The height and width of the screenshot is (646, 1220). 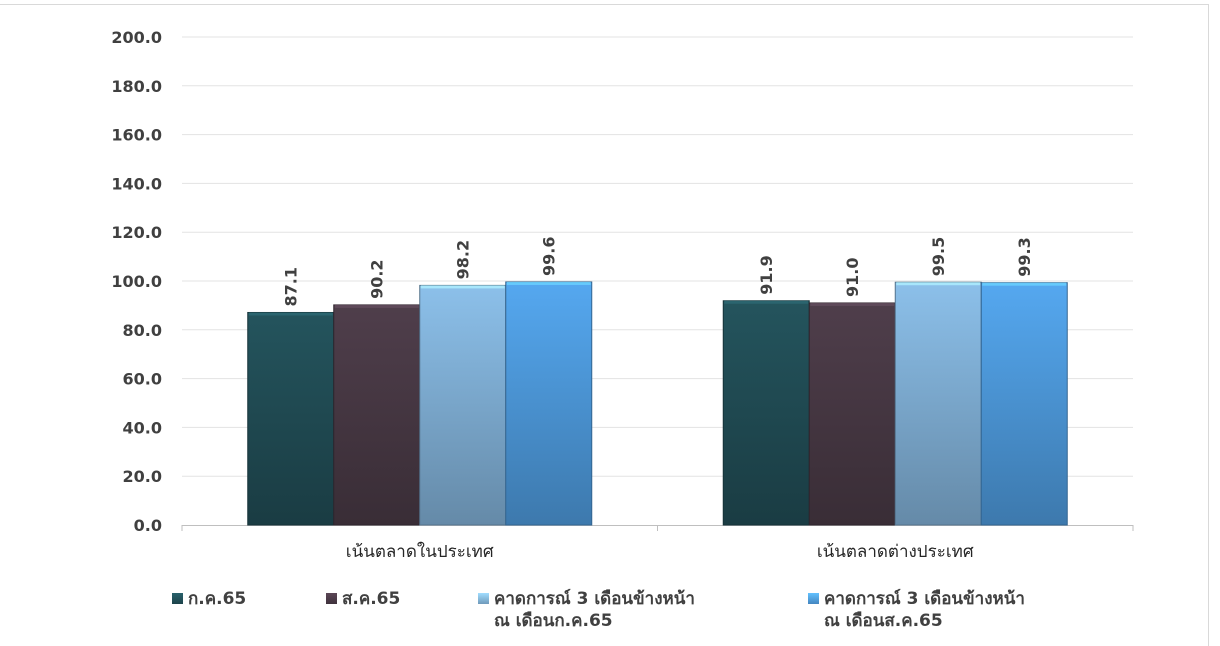 What do you see at coordinates (549, 255) in the screenshot?
I see `data-label: 99.6` at bounding box center [549, 255].